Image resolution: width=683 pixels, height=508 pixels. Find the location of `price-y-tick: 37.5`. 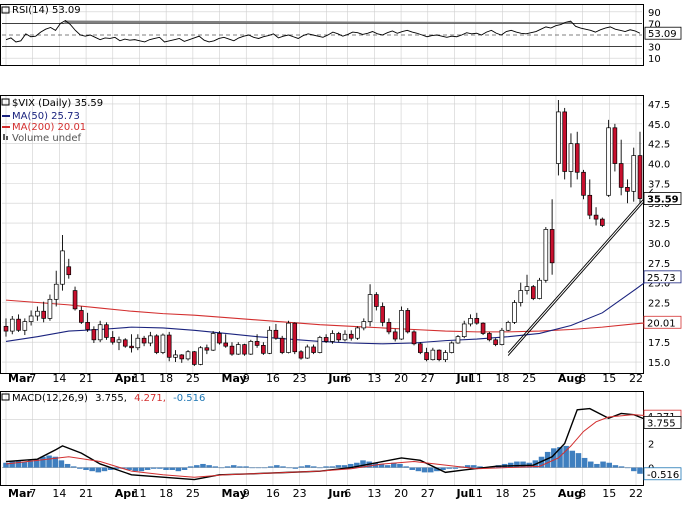

price-y-tick: 37.5 is located at coordinates (659, 184).